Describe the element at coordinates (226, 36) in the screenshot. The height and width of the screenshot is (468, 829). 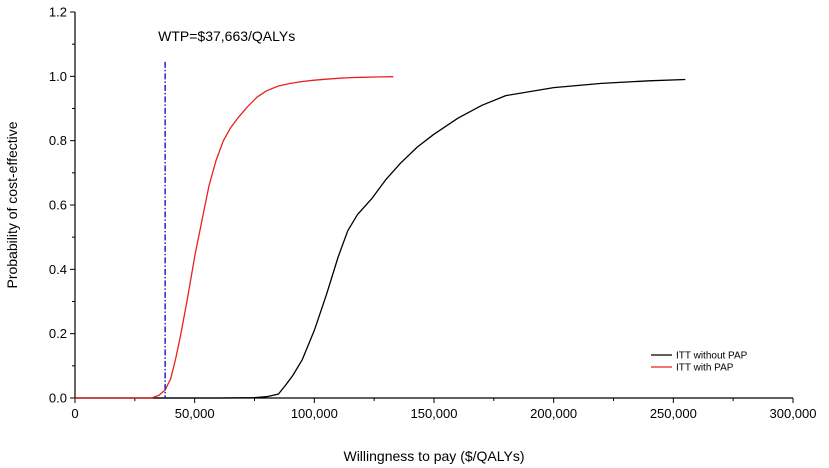
I see `wtp-threshold-label: WTP=$37,663/QALYs` at that location.